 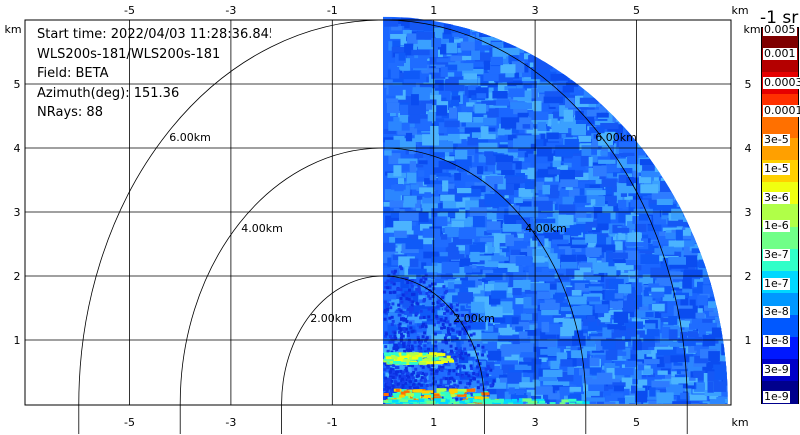 What do you see at coordinates (748, 276) in the screenshot?
I see `y-tick-label-right: 2` at bounding box center [748, 276].